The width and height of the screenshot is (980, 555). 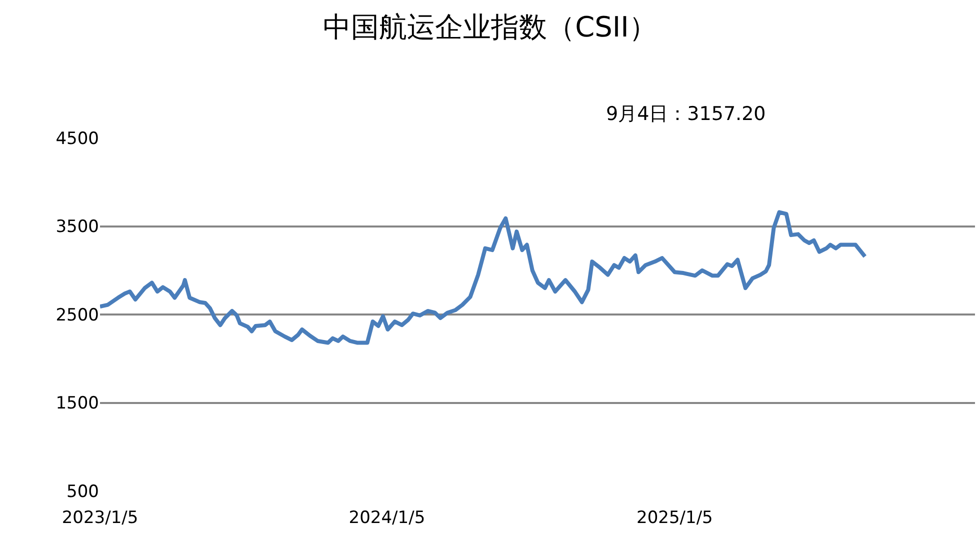 I want to click on y-tick-label: 500, so click(x=82, y=492).